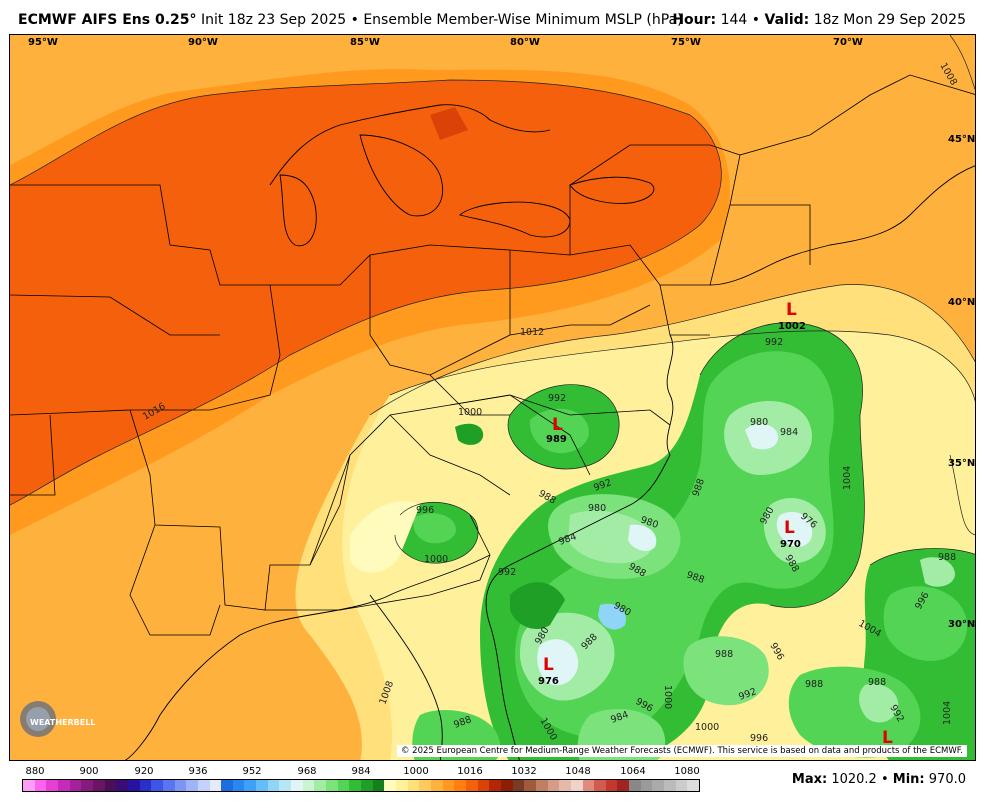 This screenshot has width=984, height=808. What do you see at coordinates (144, 771) in the screenshot?
I see `colorbar-tick: 920` at bounding box center [144, 771].